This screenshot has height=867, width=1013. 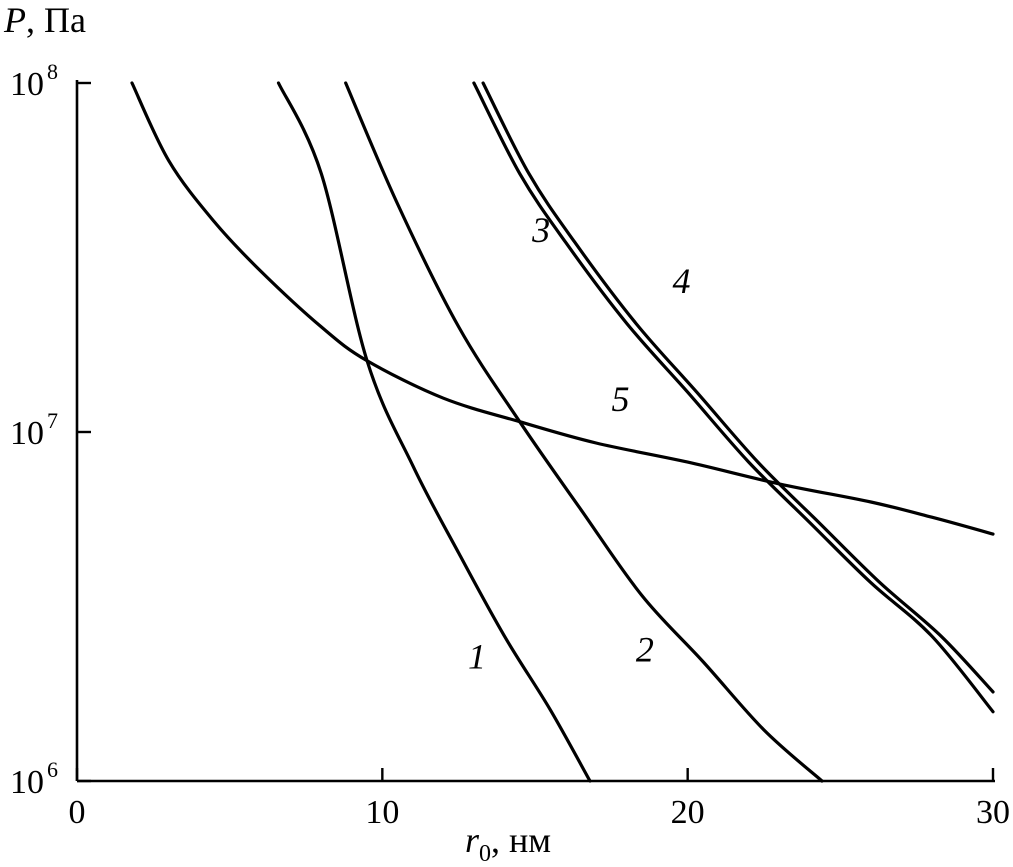 I want to click on y-tick-label-6: 10, so click(x=27, y=782).